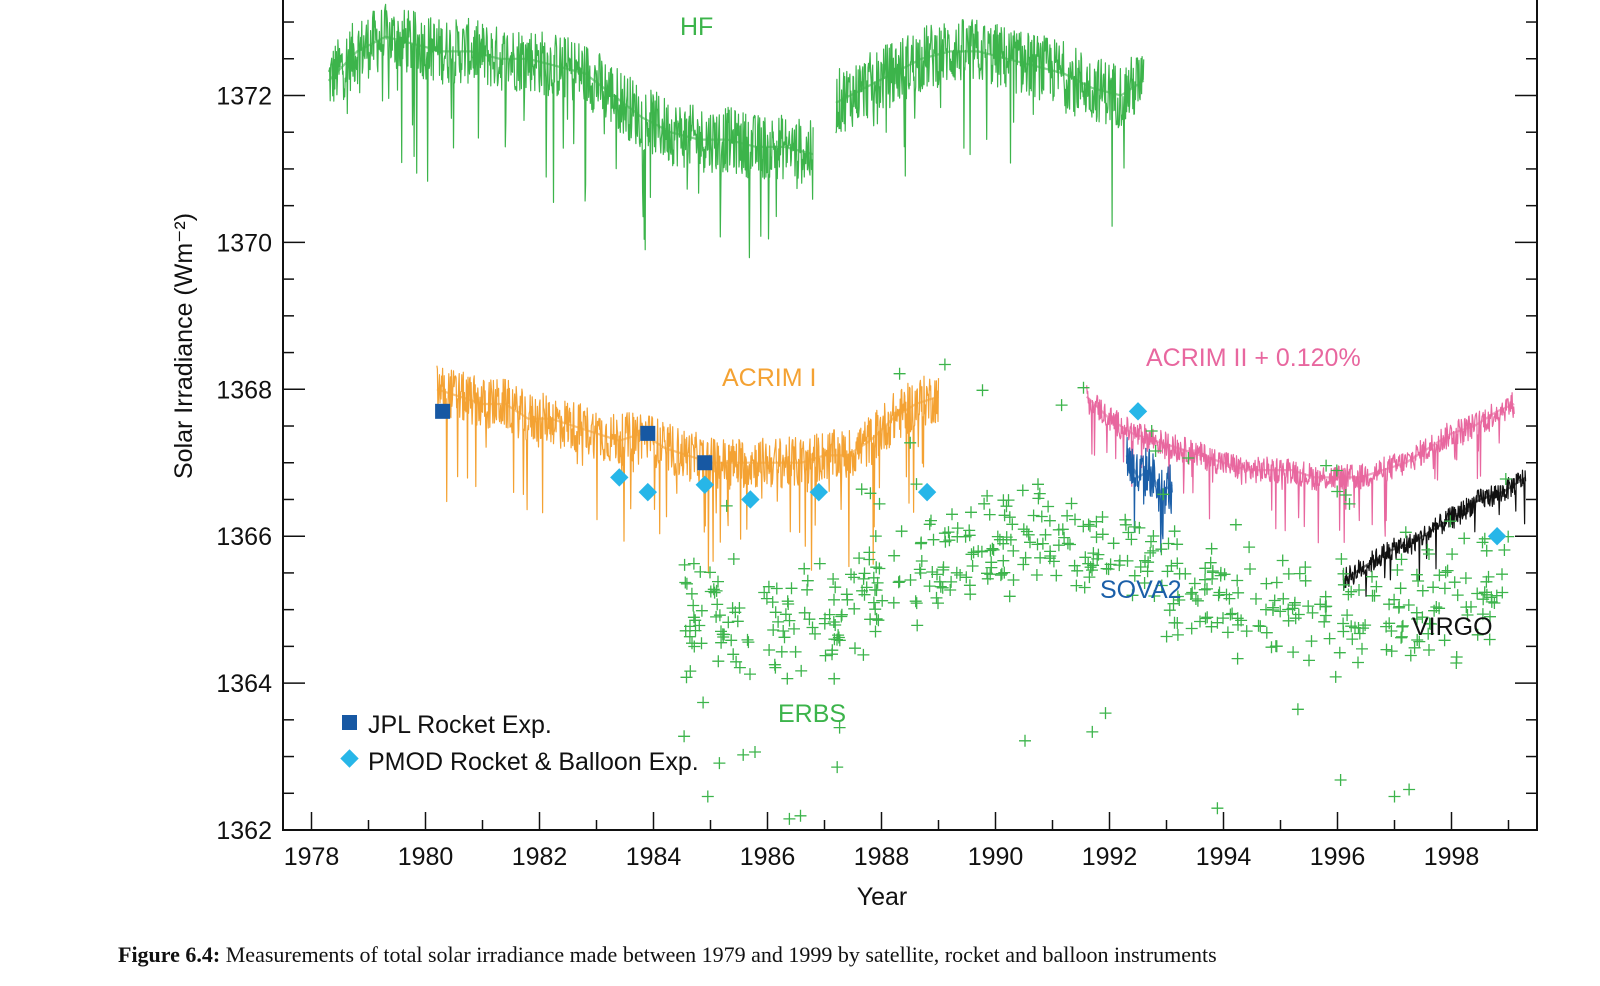 Image resolution: width=1600 pixels, height=986 pixels. What do you see at coordinates (244, 390) in the screenshot?
I see `y-tick-label: 1368` at bounding box center [244, 390].